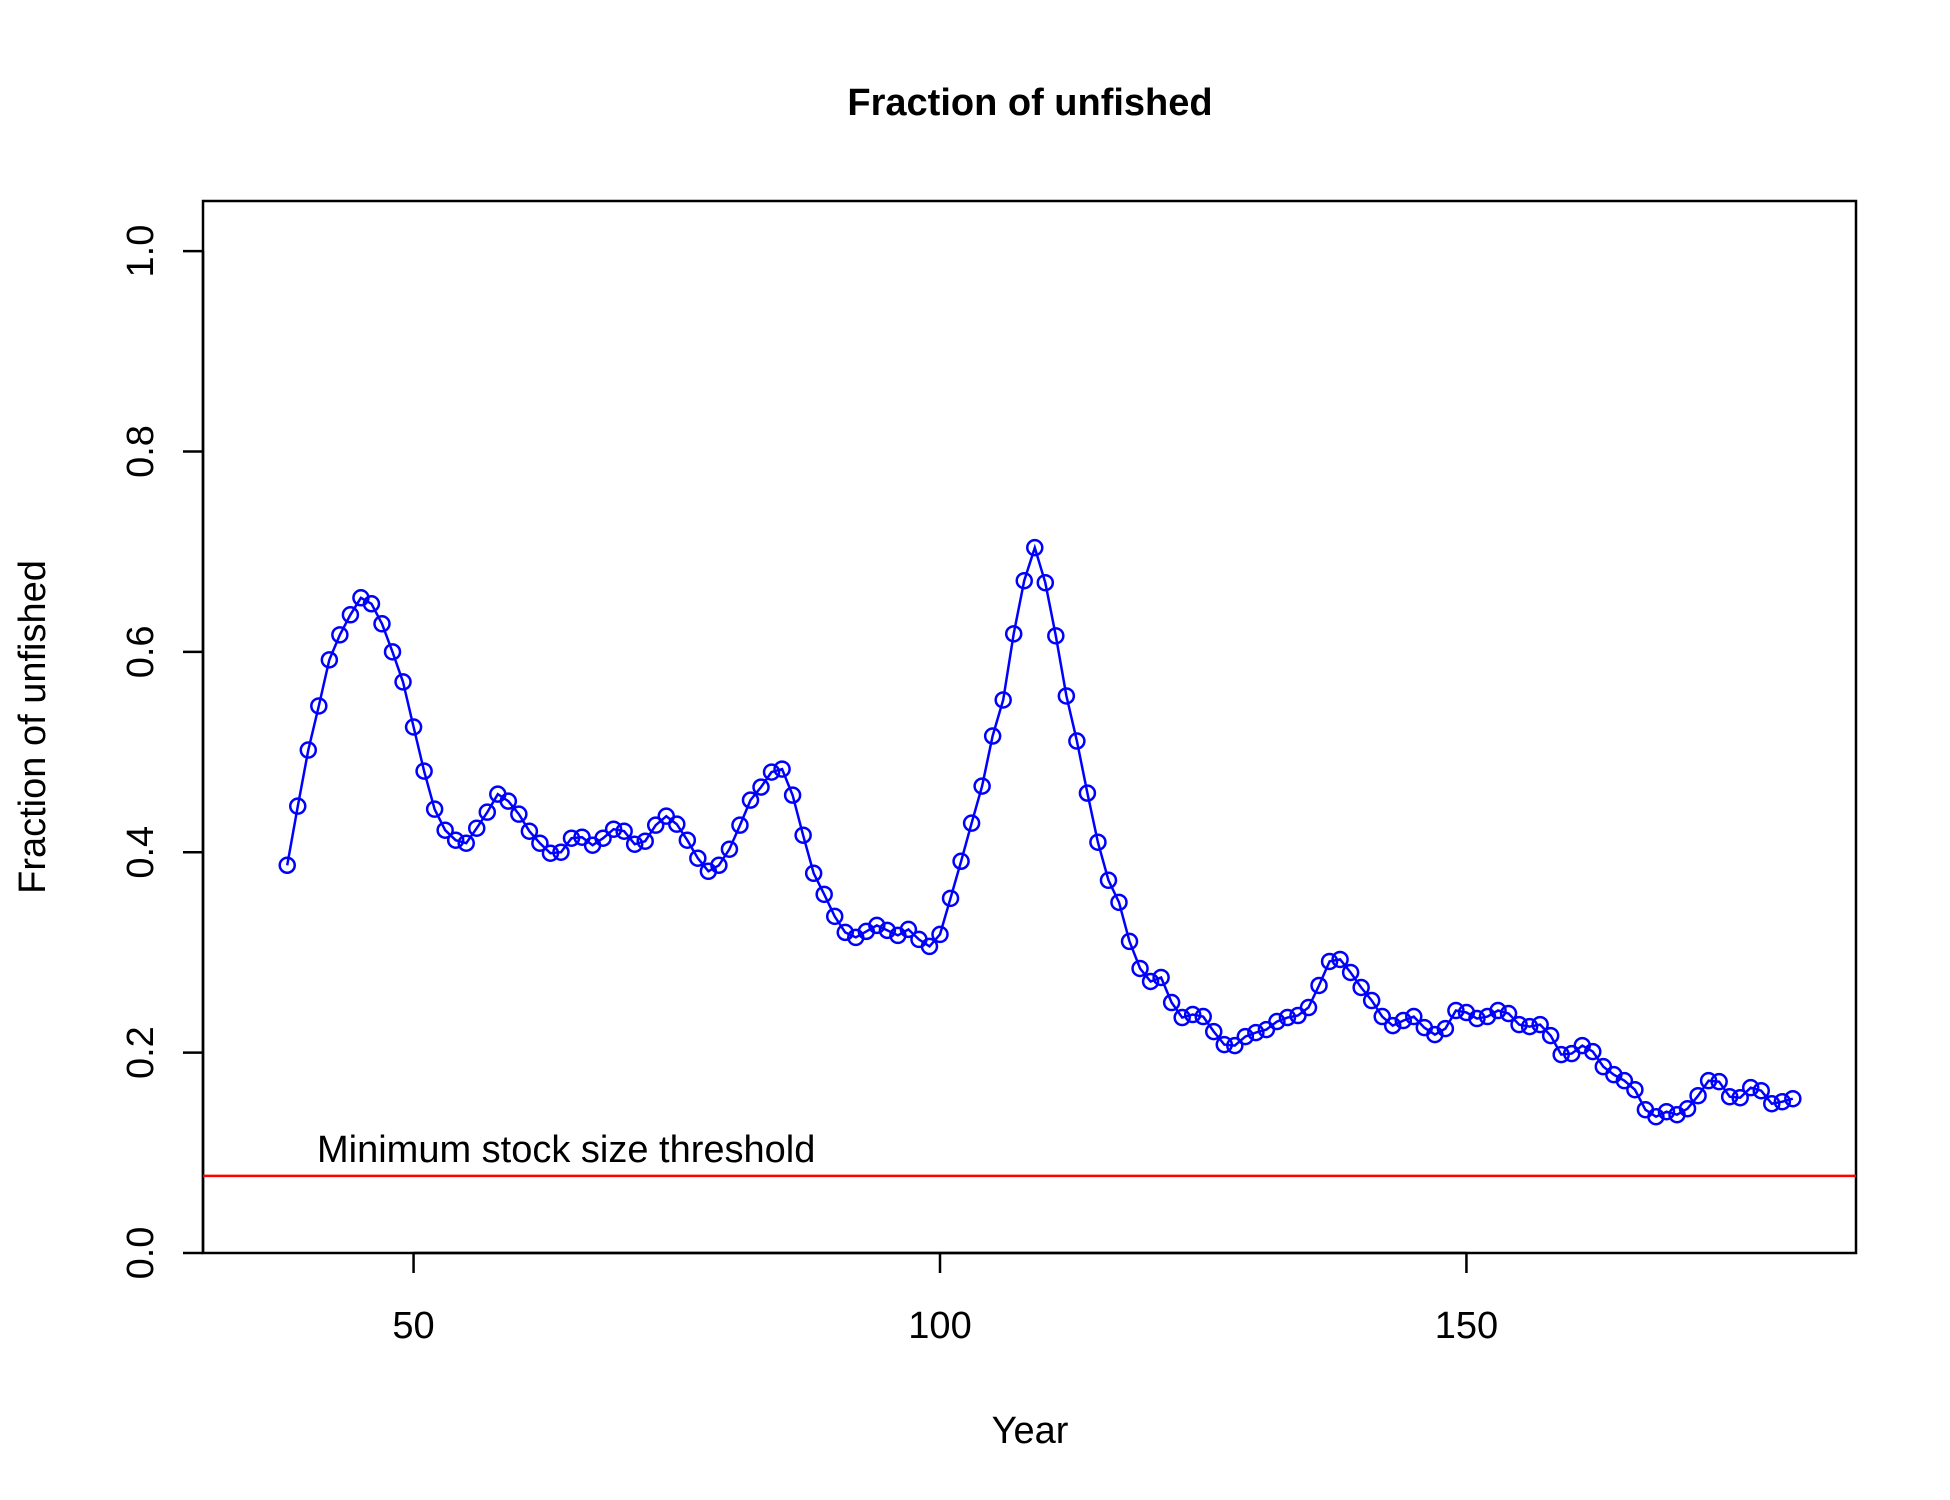 The height and width of the screenshot is (1500, 1950). What do you see at coordinates (141, 251) in the screenshot?
I see `y-tick-label: 1.0` at bounding box center [141, 251].